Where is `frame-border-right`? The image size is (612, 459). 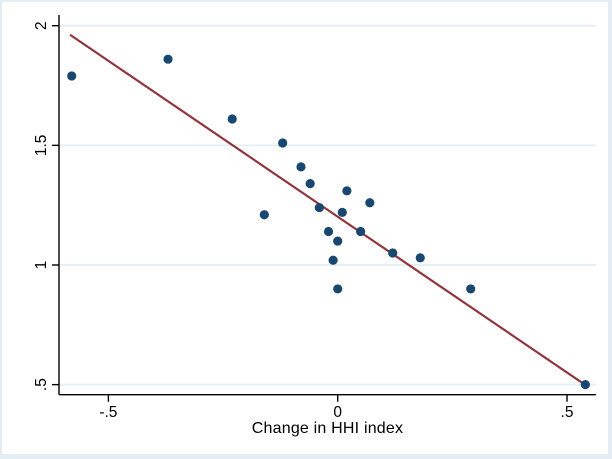 frame-border-right is located at coordinates (610, 229).